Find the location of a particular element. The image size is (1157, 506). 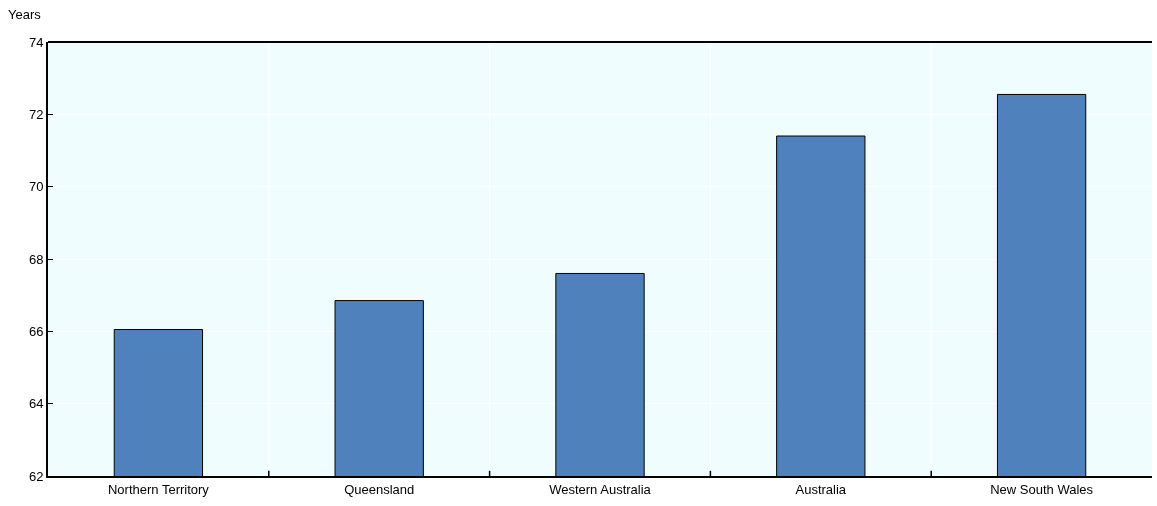

x-tick-label: New South Wales is located at coordinates (1042, 489).